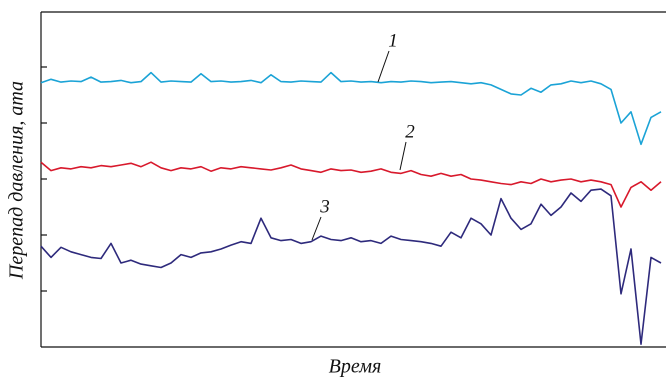 The width and height of the screenshot is (666, 381). I want to click on annotation: 2, so click(410, 131).